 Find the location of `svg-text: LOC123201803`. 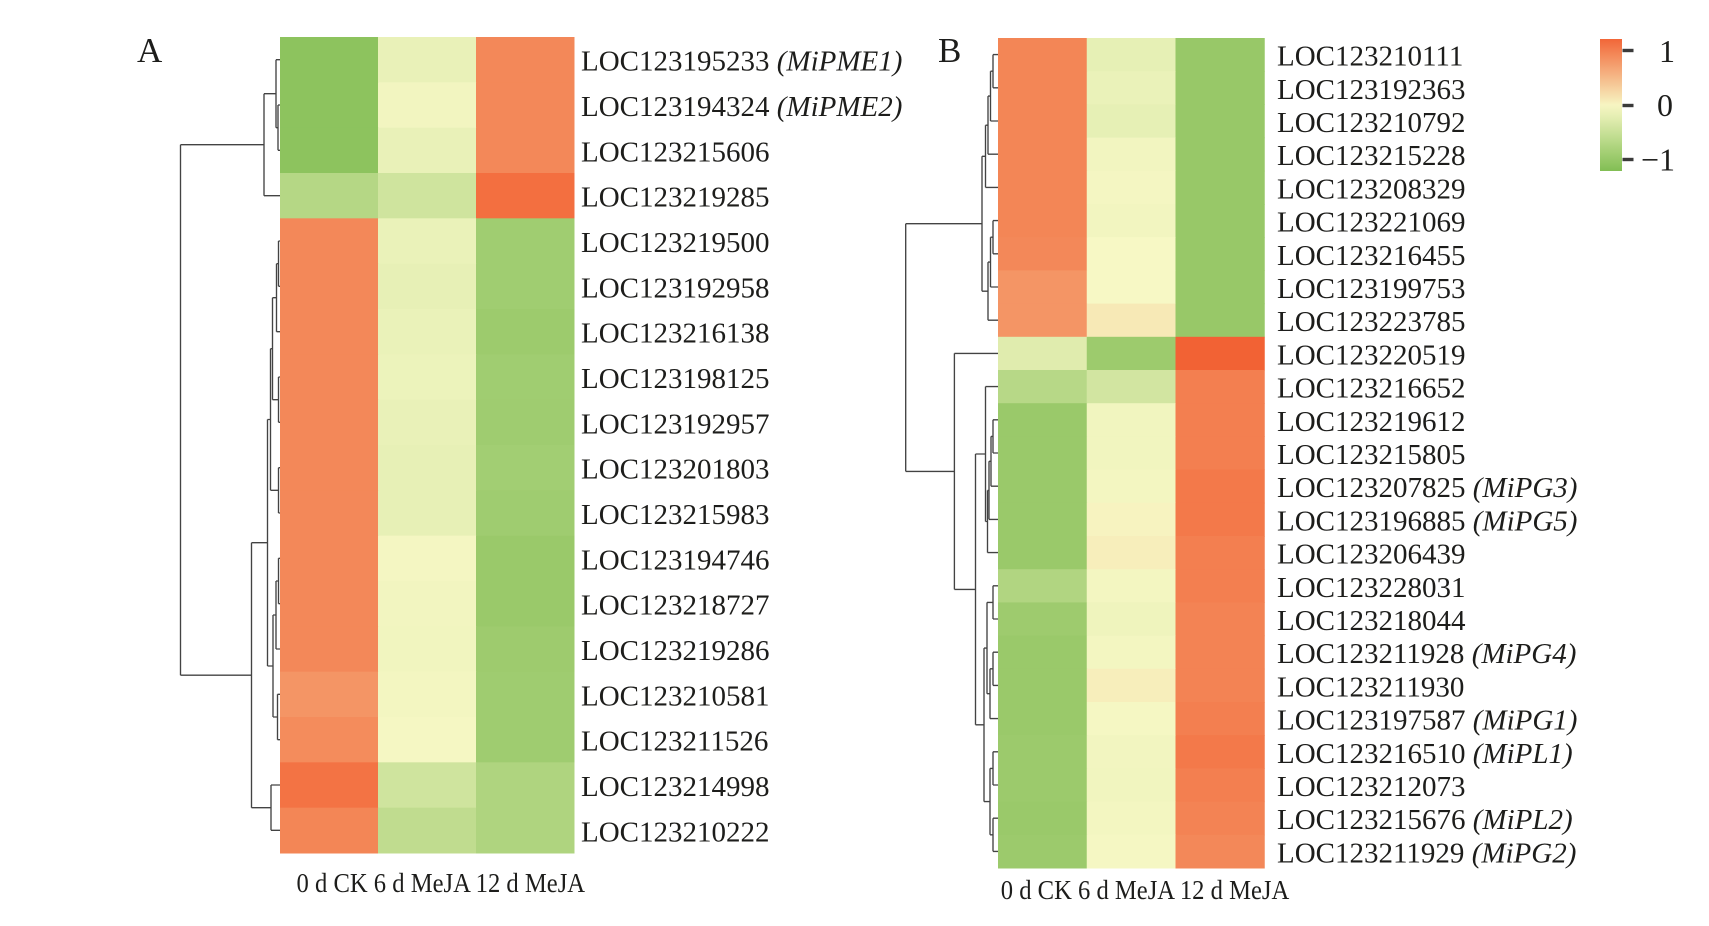

svg-text: LOC123201803 is located at coordinates (675, 470).